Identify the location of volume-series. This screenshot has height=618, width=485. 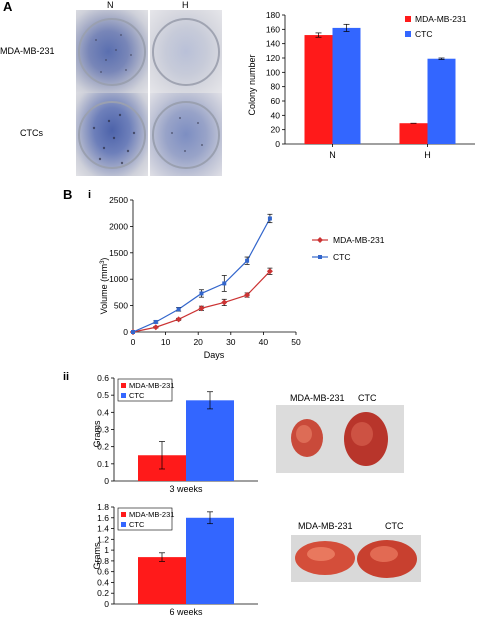
(201, 274).